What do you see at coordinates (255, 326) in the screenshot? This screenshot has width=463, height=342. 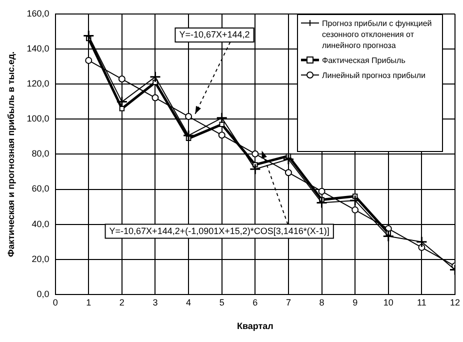 I see `x-axis-title: Квартал` at bounding box center [255, 326].